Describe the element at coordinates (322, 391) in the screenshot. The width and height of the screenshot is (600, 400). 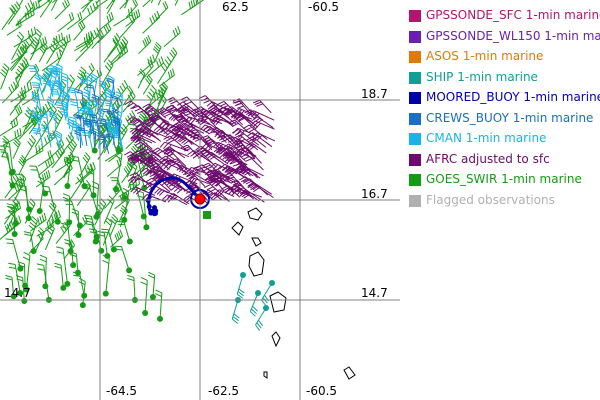
I see `lon-label-bottom-3: -60.5` at that location.